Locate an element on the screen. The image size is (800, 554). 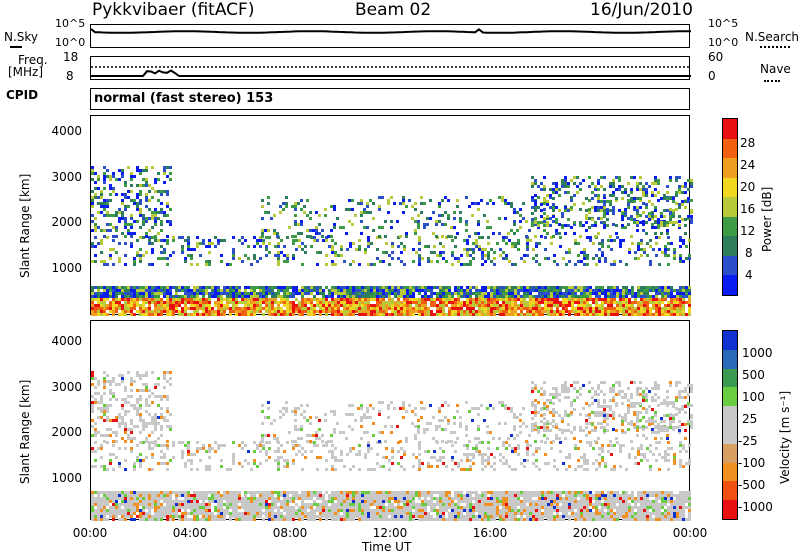
date-label: 16/Jun/2010 is located at coordinates (641, 10).